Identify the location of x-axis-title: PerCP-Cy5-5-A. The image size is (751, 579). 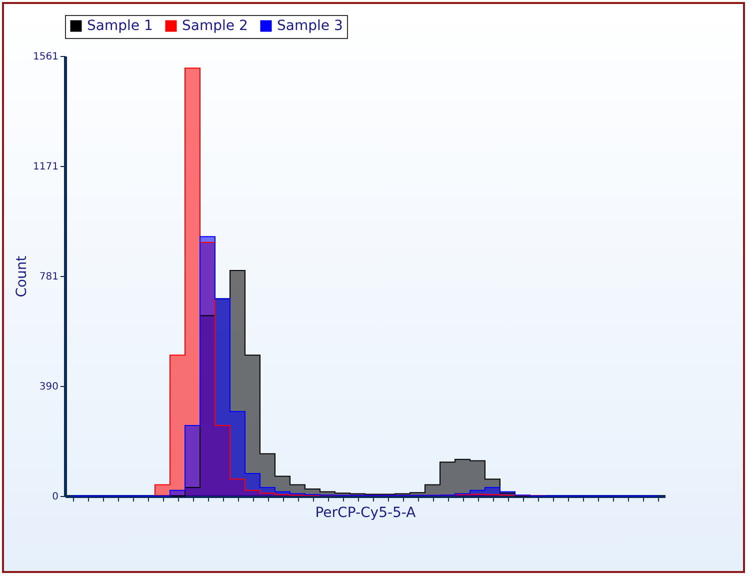
(365, 513).